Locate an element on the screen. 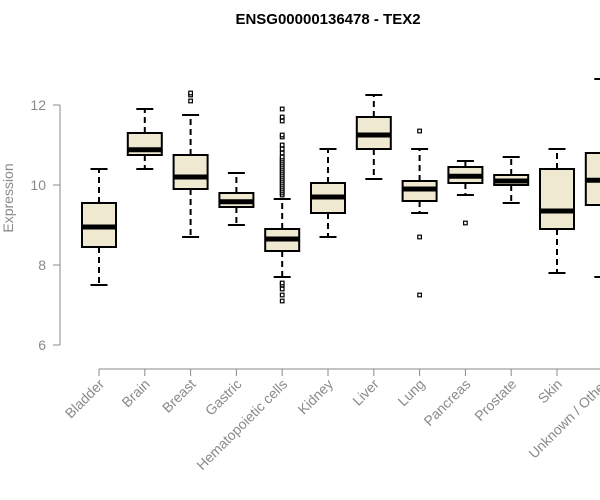 This screenshot has width=600, height=500. x-tick-label: Breast is located at coordinates (179, 396).